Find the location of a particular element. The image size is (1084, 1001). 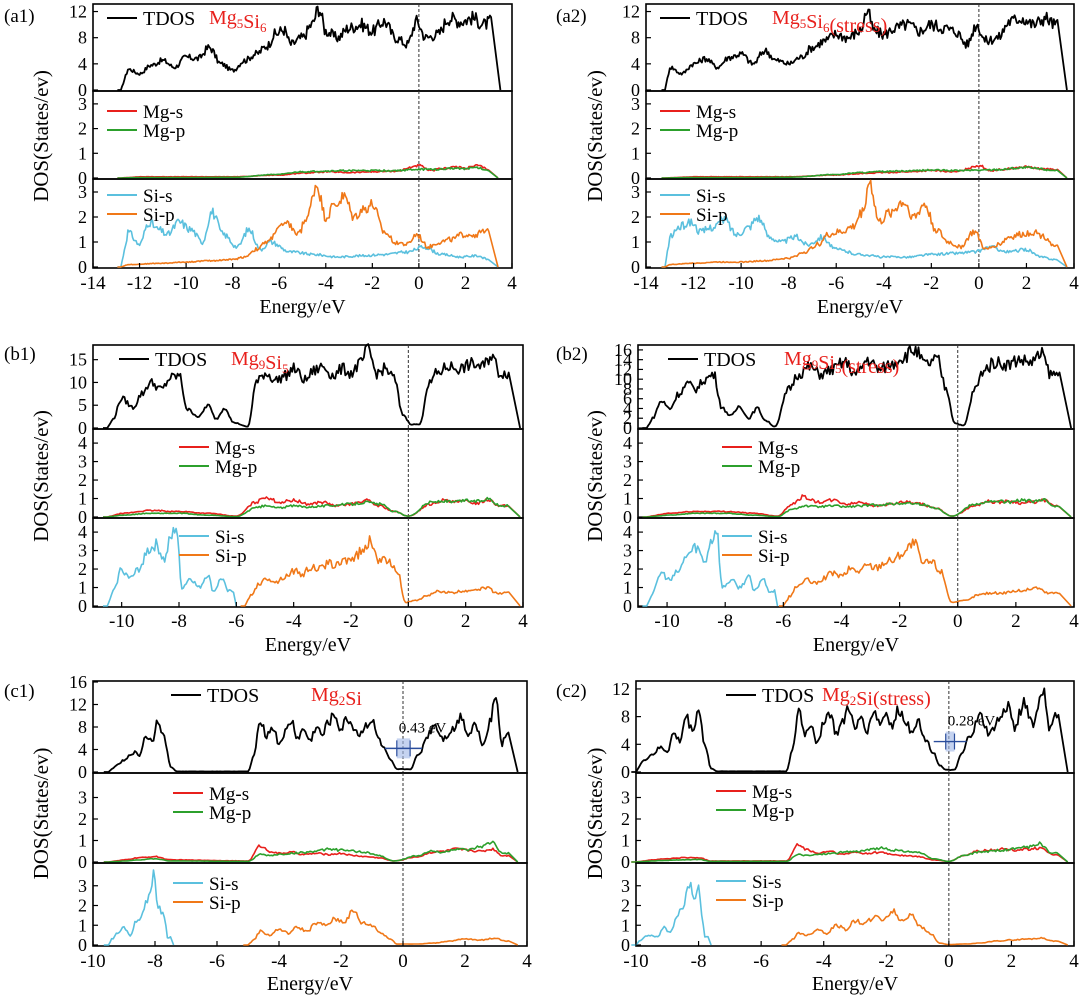

x-tick-label: 0 is located at coordinates (409, 621).